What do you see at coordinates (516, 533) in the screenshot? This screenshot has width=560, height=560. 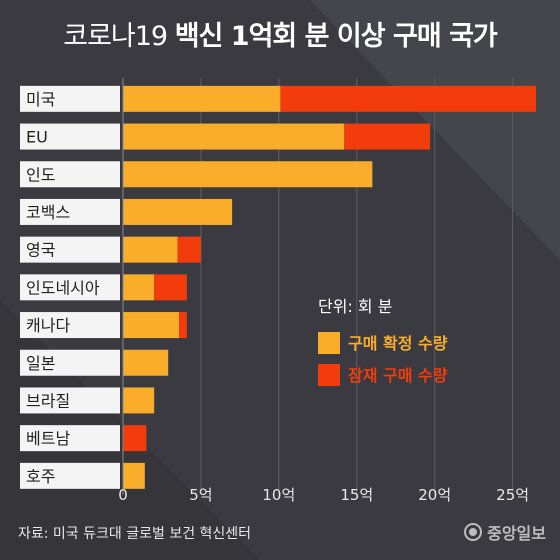 I see `logo-text: 중앙일보` at bounding box center [516, 533].